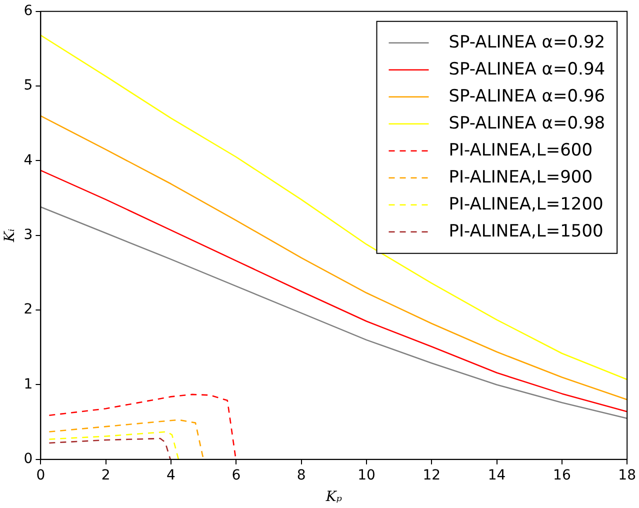 This screenshot has width=639, height=508. Describe the element at coordinates (28, 235) in the screenshot. I see `y-tick-label: 3` at that location.